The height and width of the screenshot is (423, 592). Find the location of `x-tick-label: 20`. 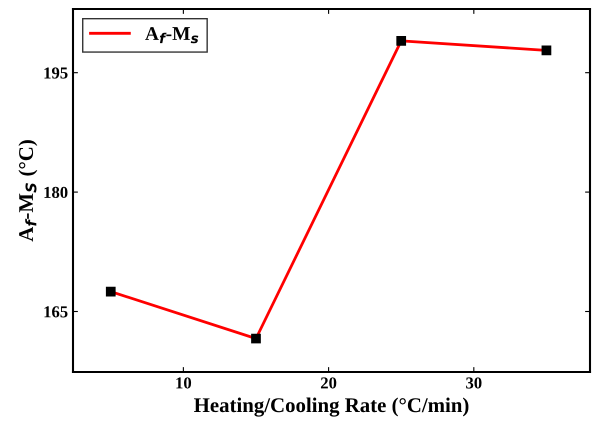

x-tick-label: 20 is located at coordinates (328, 383).